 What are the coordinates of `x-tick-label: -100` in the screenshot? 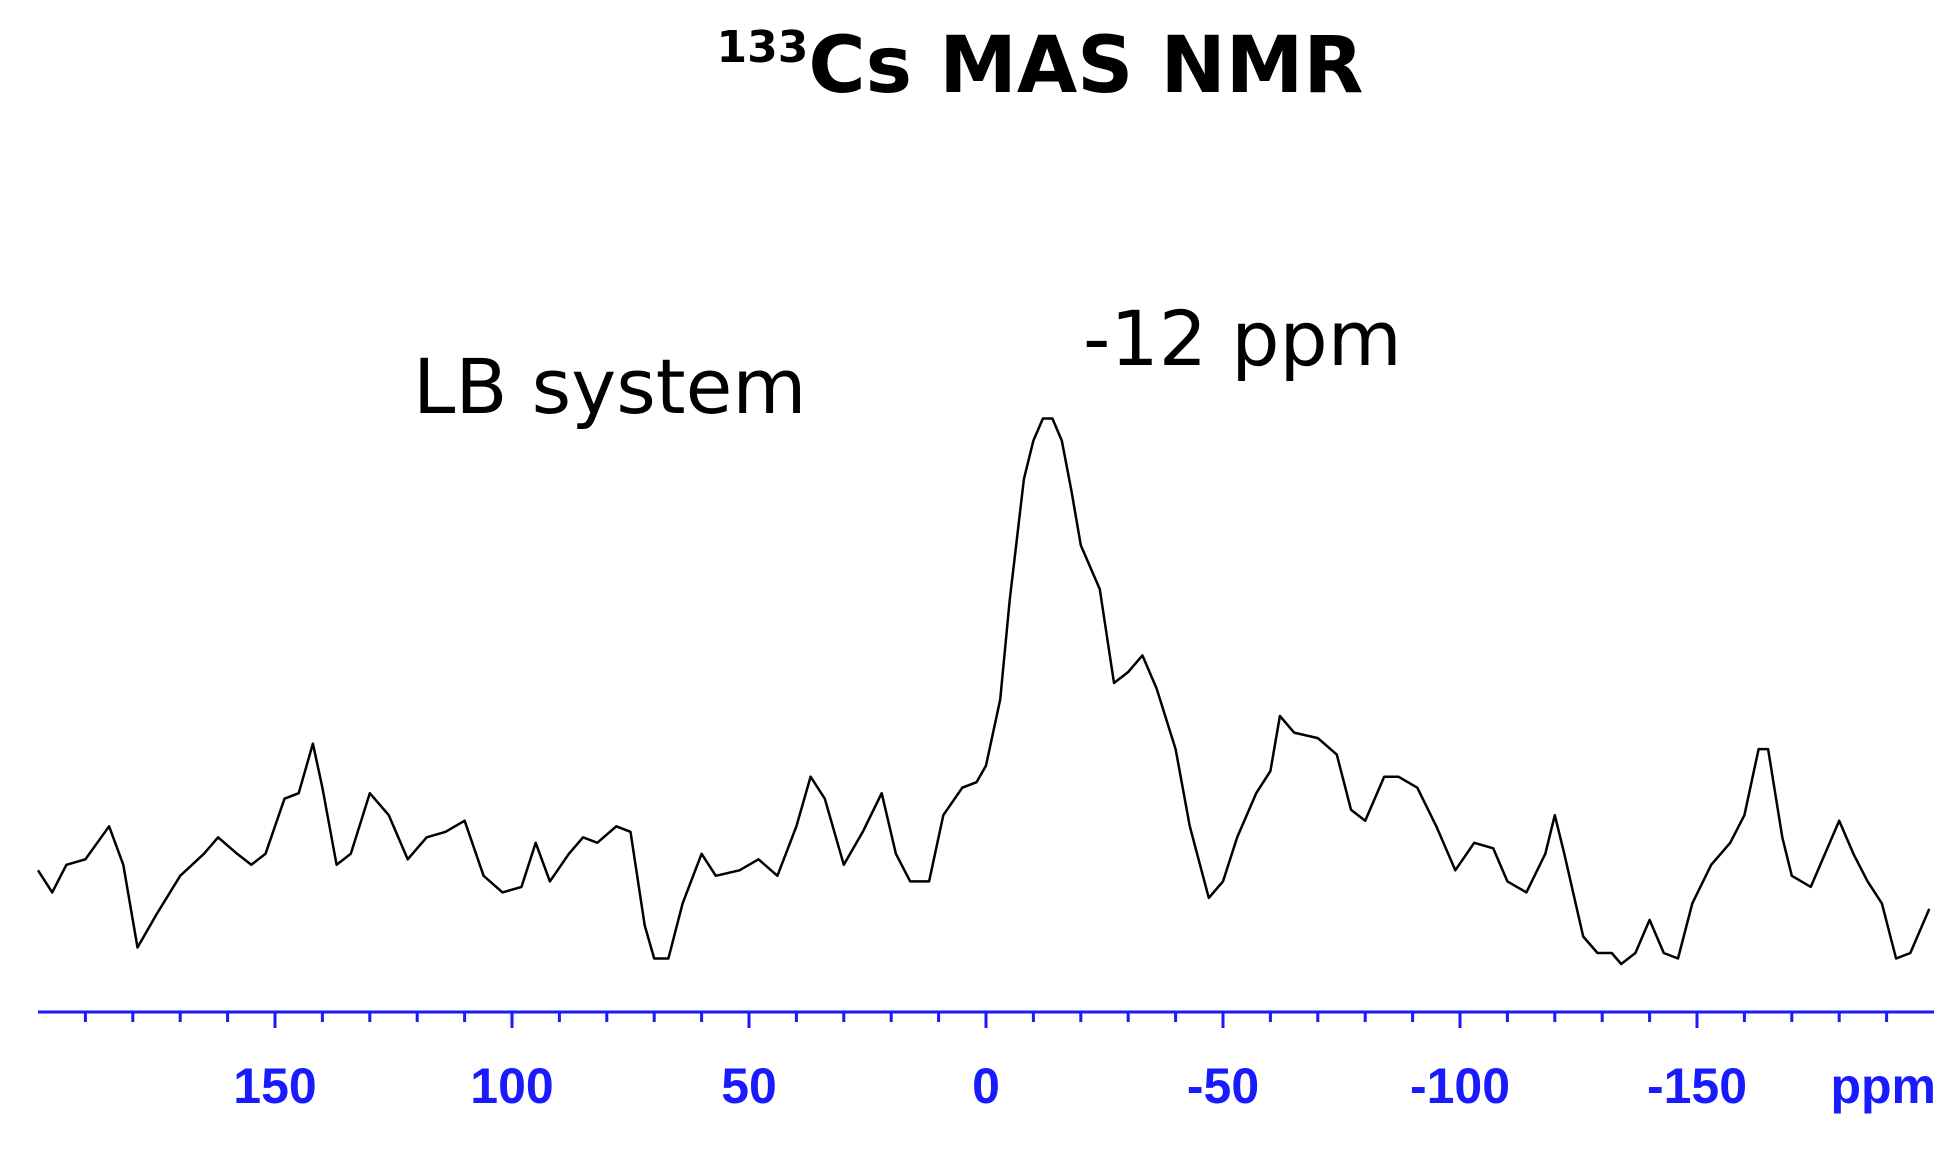 It's located at (1460, 1086).